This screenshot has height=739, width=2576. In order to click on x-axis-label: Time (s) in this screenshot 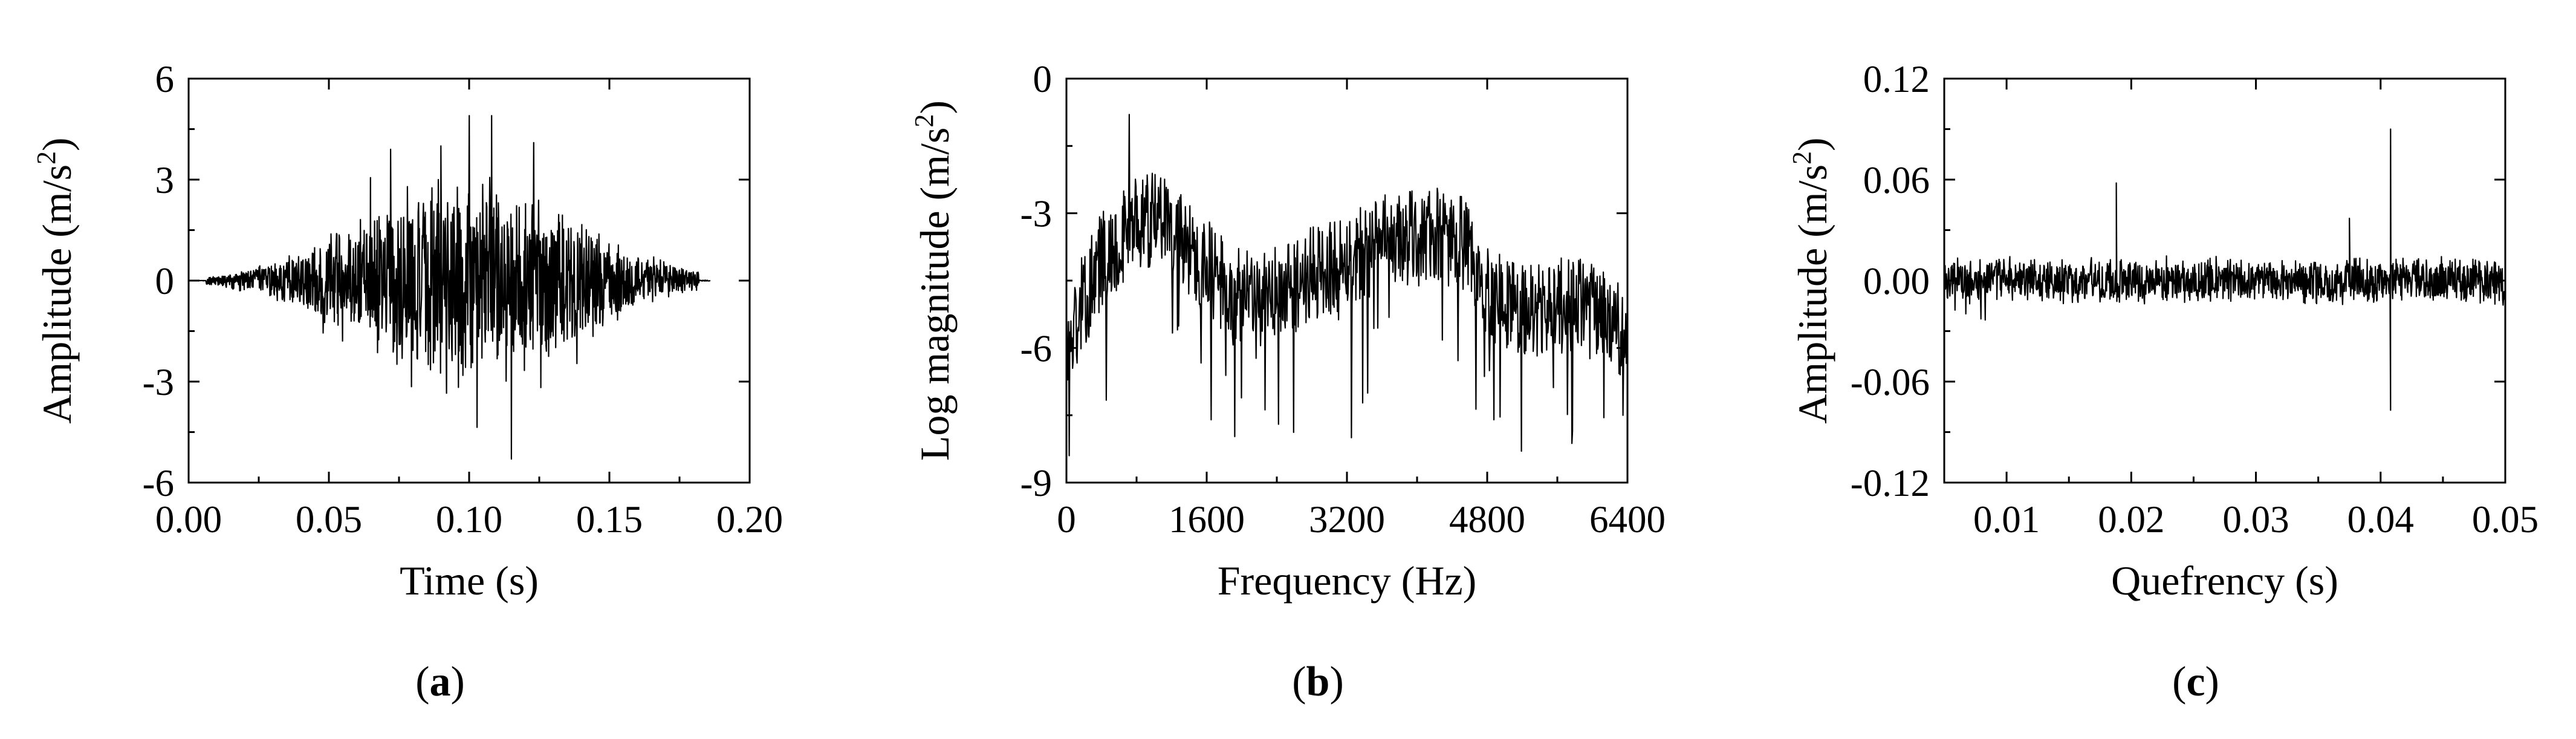, I will do `click(470, 581)`.